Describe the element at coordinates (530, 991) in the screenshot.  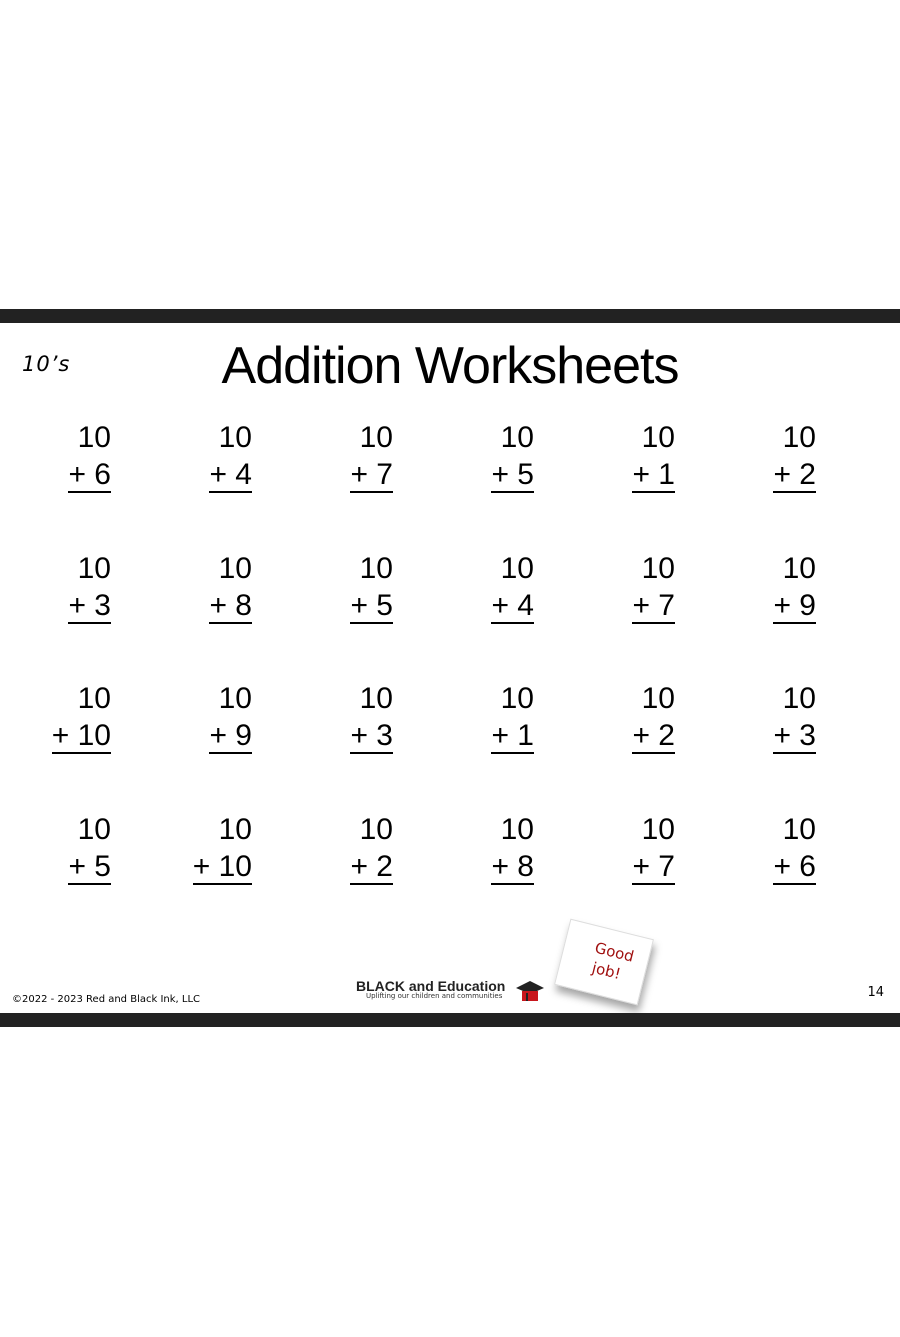
I see `graduation-cap-icon` at that location.